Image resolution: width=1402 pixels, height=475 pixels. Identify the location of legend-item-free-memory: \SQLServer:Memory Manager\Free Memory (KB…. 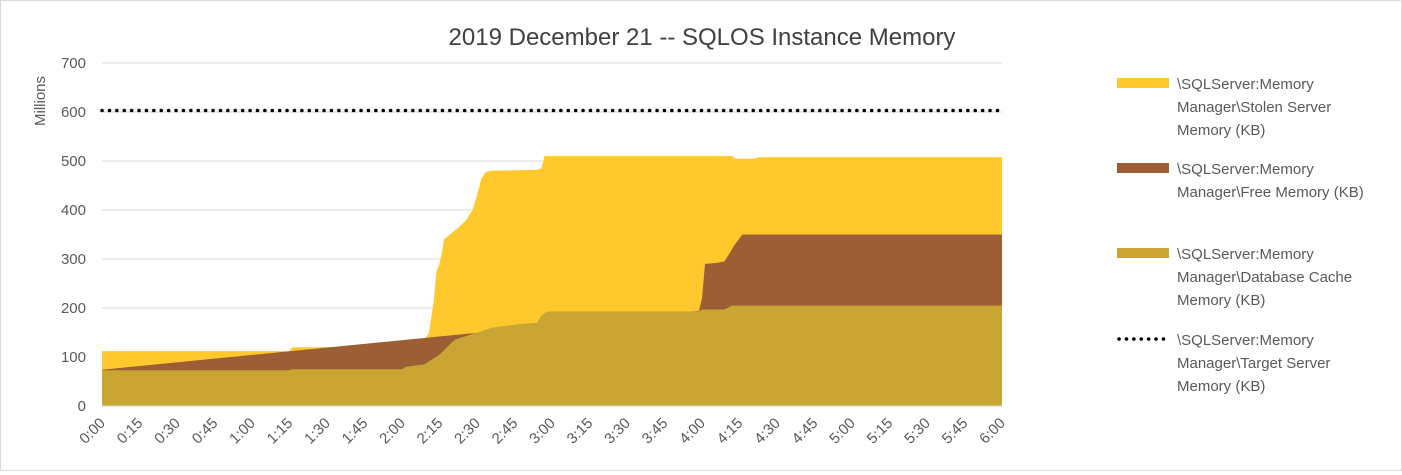
(1240, 181).